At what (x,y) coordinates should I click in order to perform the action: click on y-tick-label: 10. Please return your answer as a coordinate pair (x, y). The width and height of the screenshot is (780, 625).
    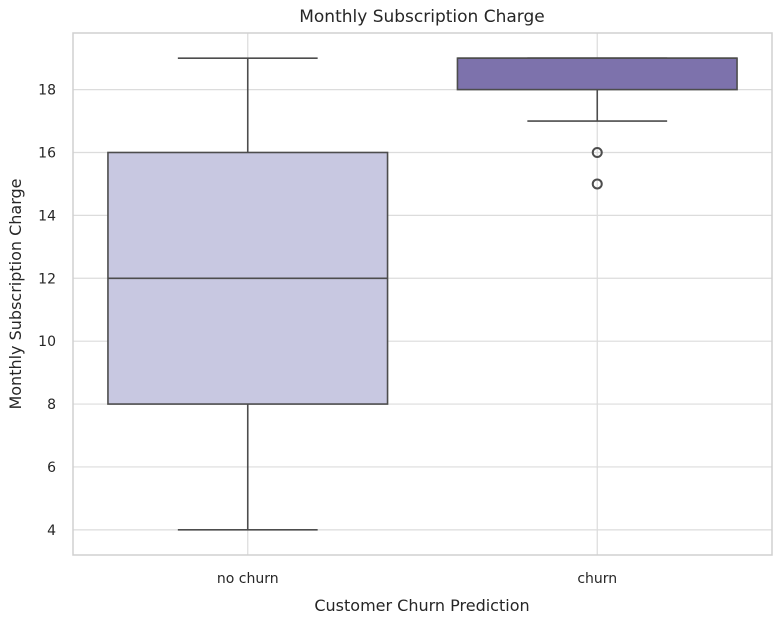
    Looking at the image, I should click on (47, 342).